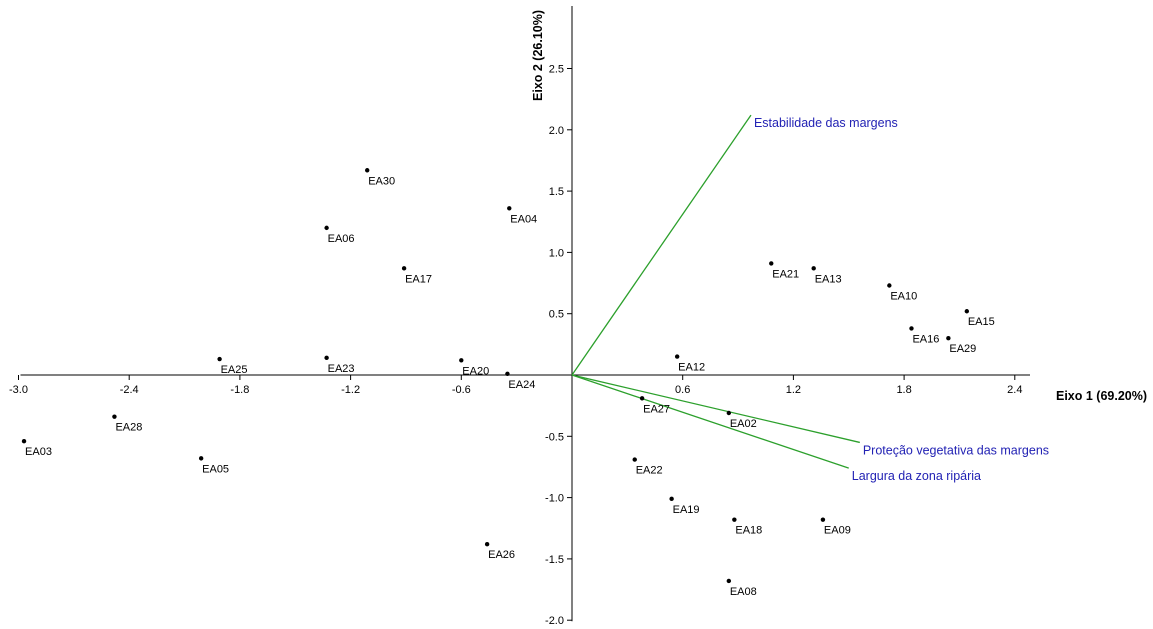 Image resolution: width=1153 pixels, height=629 pixels. I want to click on point-label: EA30, so click(381, 181).